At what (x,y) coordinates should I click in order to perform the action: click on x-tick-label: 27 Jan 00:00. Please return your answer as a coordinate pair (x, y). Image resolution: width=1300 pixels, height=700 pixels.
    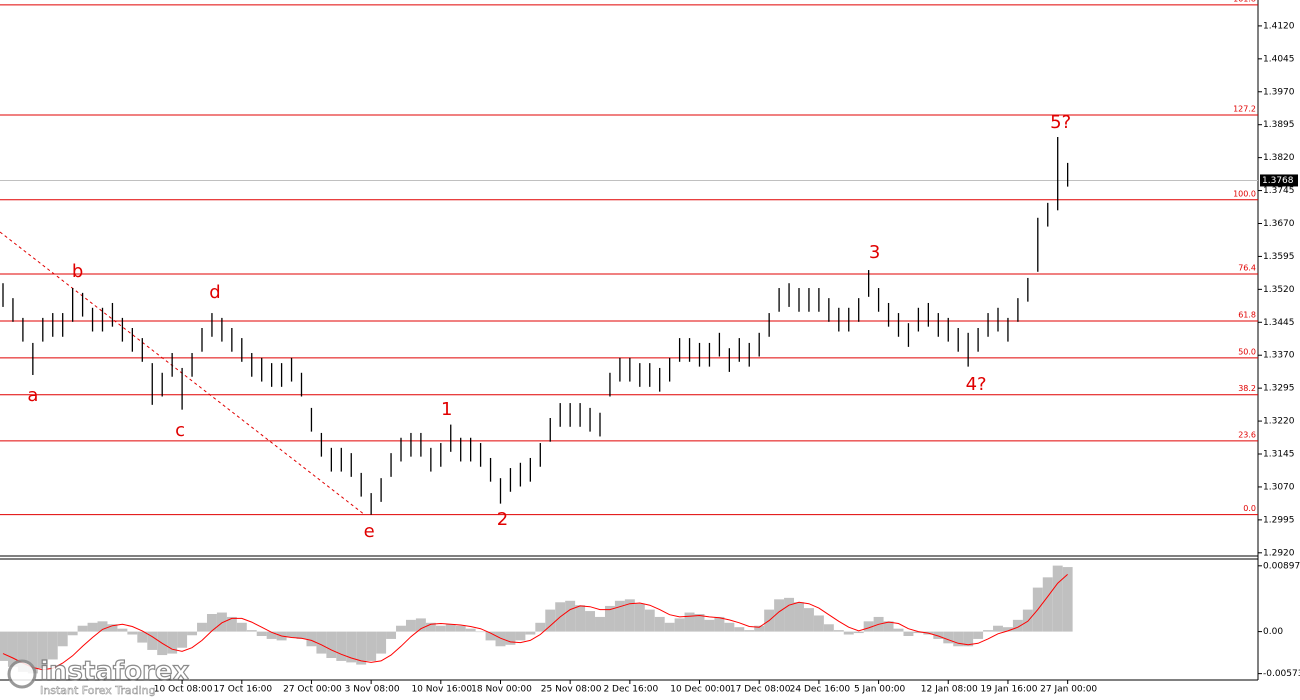
    Looking at the image, I should click on (1068, 690).